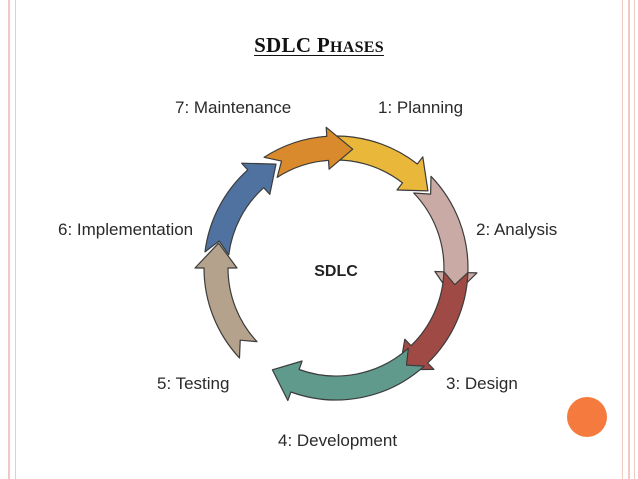 Image resolution: width=638 pixels, height=479 pixels. Describe the element at coordinates (587, 417) in the screenshot. I see `accent-dot` at that location.